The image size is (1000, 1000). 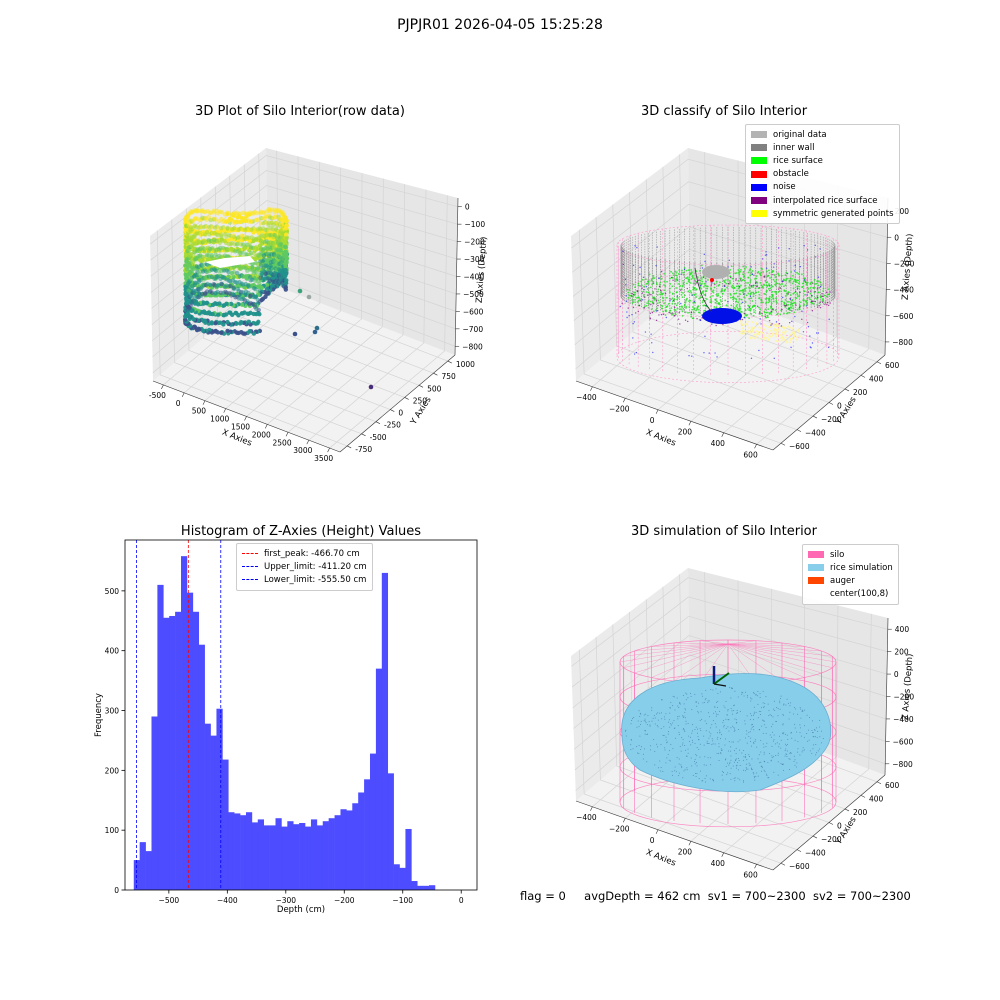 What do you see at coordinates (783, 864) in the screenshot?
I see `panel4-y-tick` at bounding box center [783, 864].